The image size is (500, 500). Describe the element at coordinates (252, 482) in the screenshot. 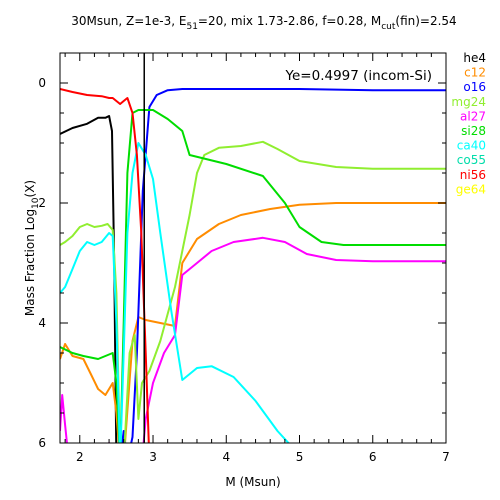

I see `x-axis-title: M (Msun)` at that location.